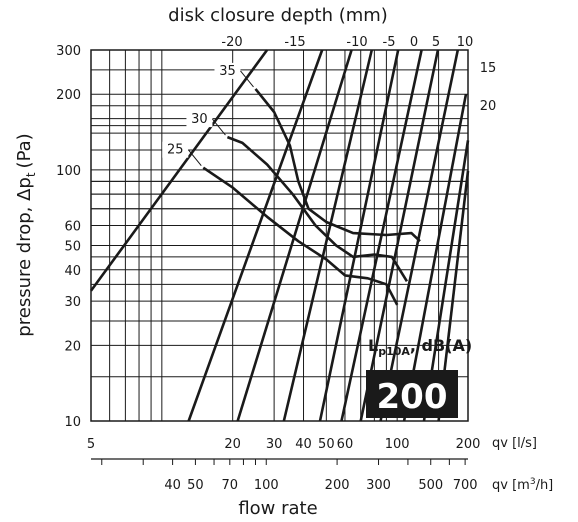 This screenshot has height=522, width=578. What do you see at coordinates (465, 485) in the screenshot?
I see `x-secondary-tick-label: 700` at bounding box center [465, 485].